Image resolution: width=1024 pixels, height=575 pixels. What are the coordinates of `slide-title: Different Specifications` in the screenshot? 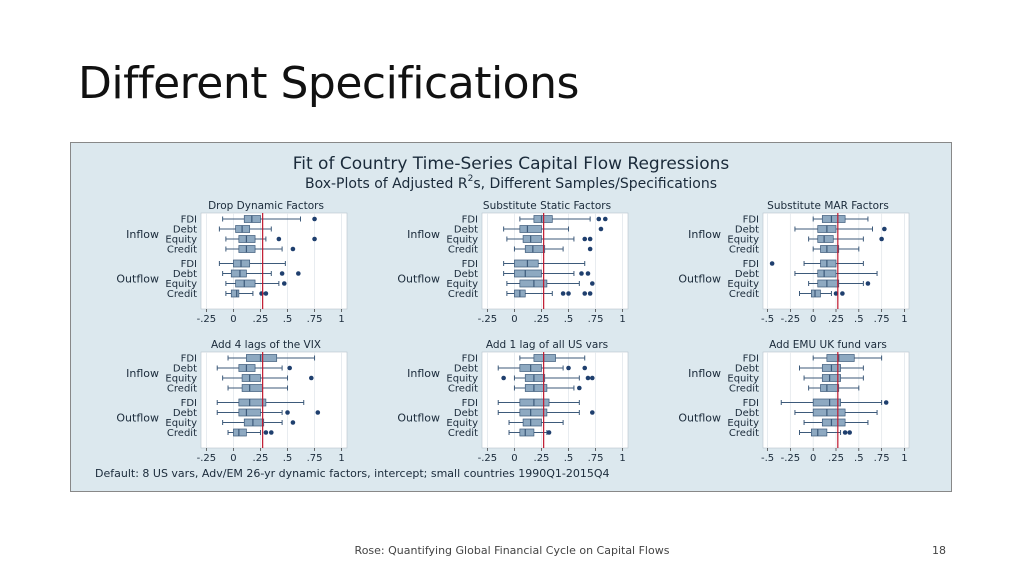 It's located at (328, 83).